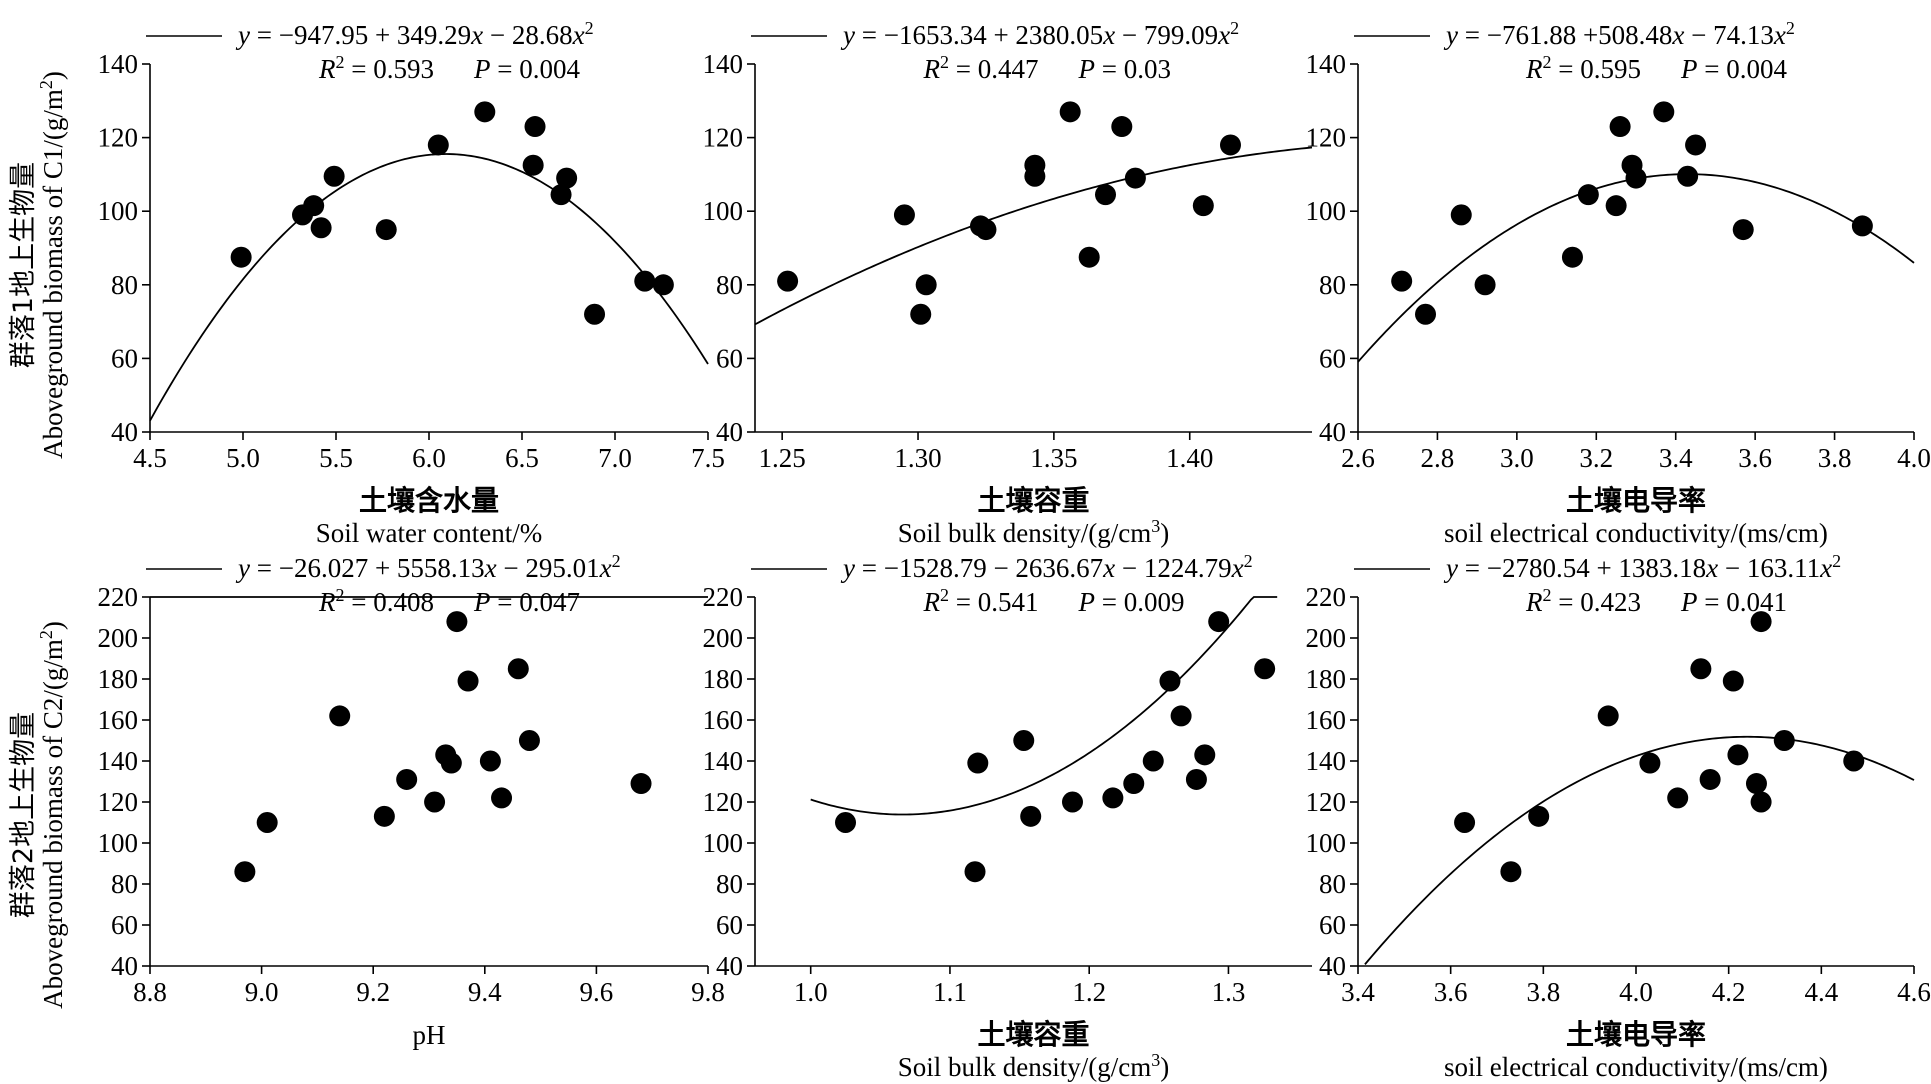 This screenshot has width=1931, height=1084. What do you see at coordinates (118, 761) in the screenshot?
I see `y-tick-label: 140` at bounding box center [118, 761].